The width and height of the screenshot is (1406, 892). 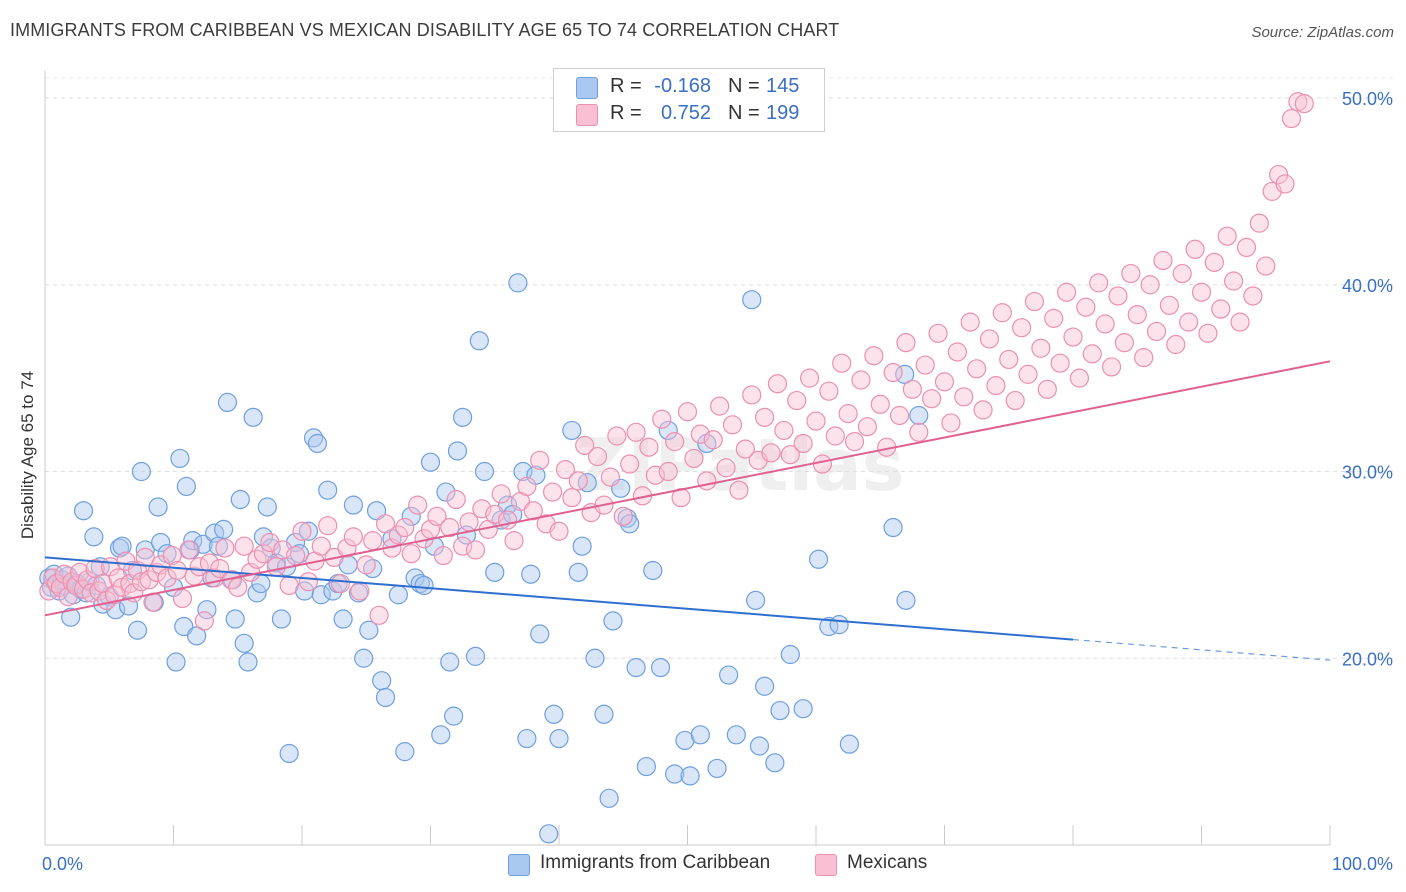 What do you see at coordinates (587, 88) in the screenshot?
I see `legend-swatch-caribbean` at bounding box center [587, 88].